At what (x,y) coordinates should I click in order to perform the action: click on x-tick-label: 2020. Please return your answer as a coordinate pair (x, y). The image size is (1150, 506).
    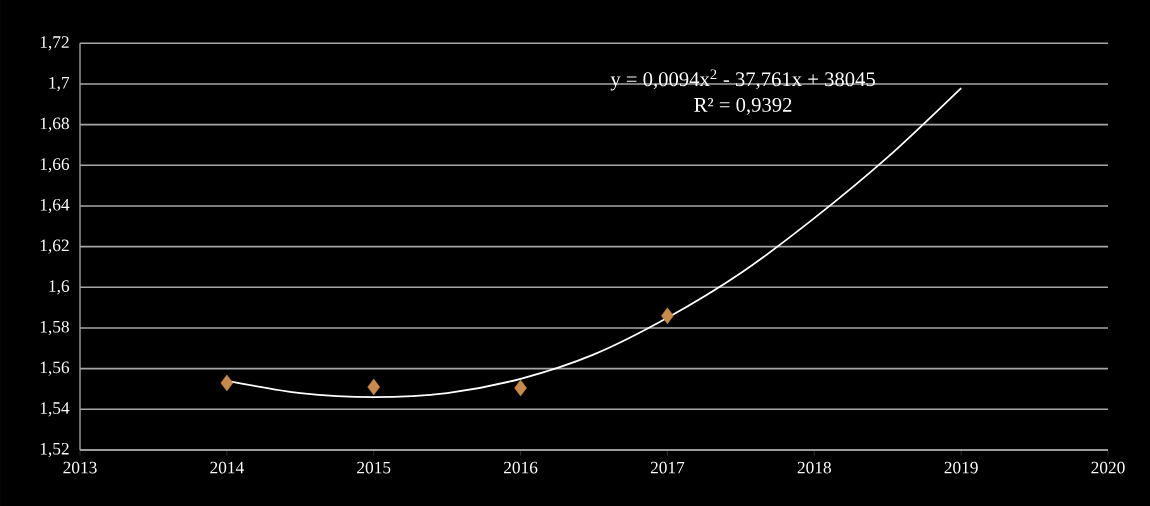
    Looking at the image, I should click on (1108, 467).